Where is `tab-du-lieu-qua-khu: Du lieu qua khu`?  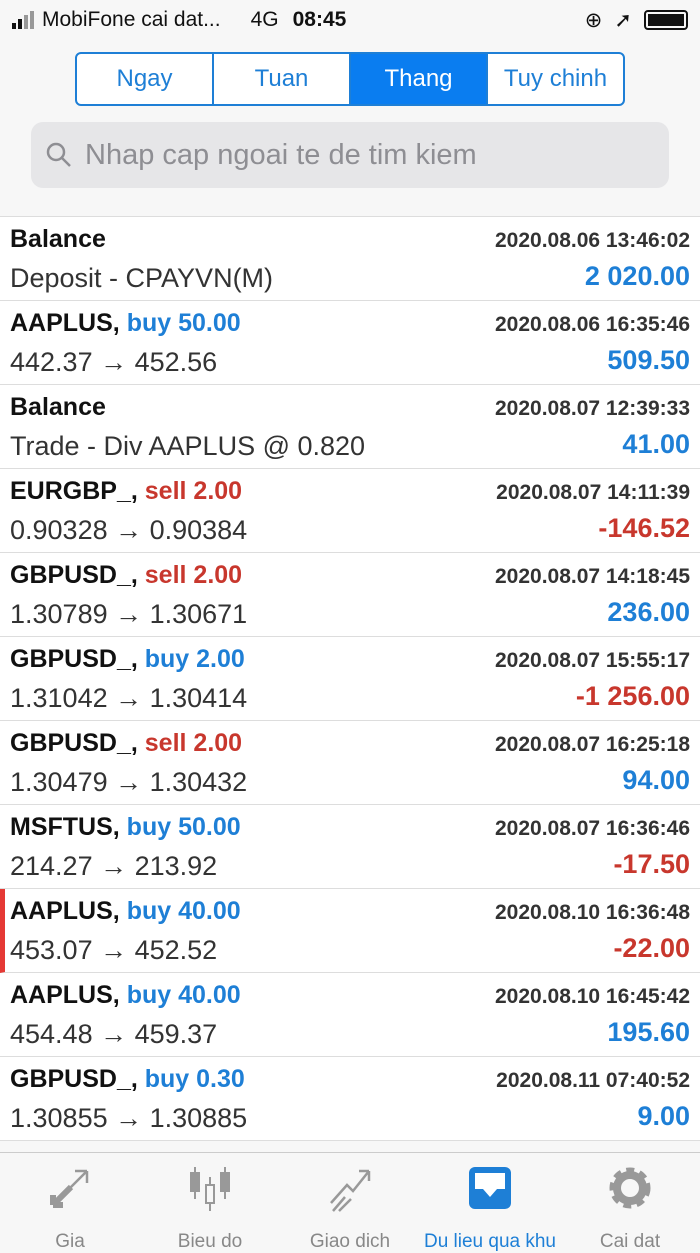 tab-du-lieu-qua-khu: Du lieu qua khu is located at coordinates (490, 1202).